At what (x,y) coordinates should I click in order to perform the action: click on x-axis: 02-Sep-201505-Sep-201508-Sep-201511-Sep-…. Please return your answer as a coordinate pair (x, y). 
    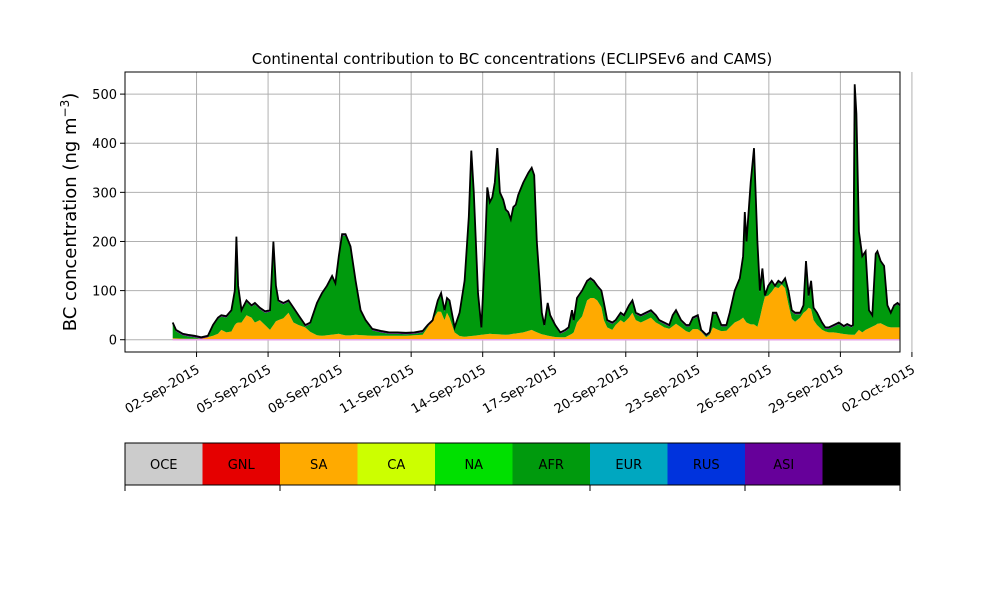
    Looking at the image, I should click on (520, 384).